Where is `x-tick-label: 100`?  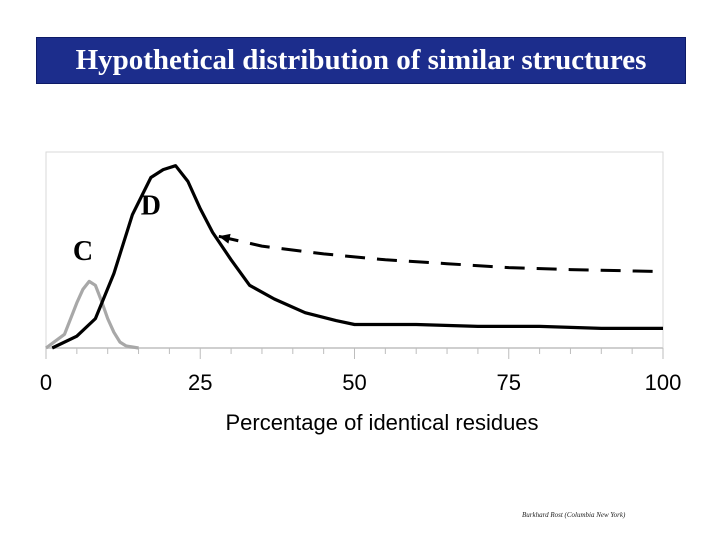
x-tick-label: 100 is located at coordinates (663, 382).